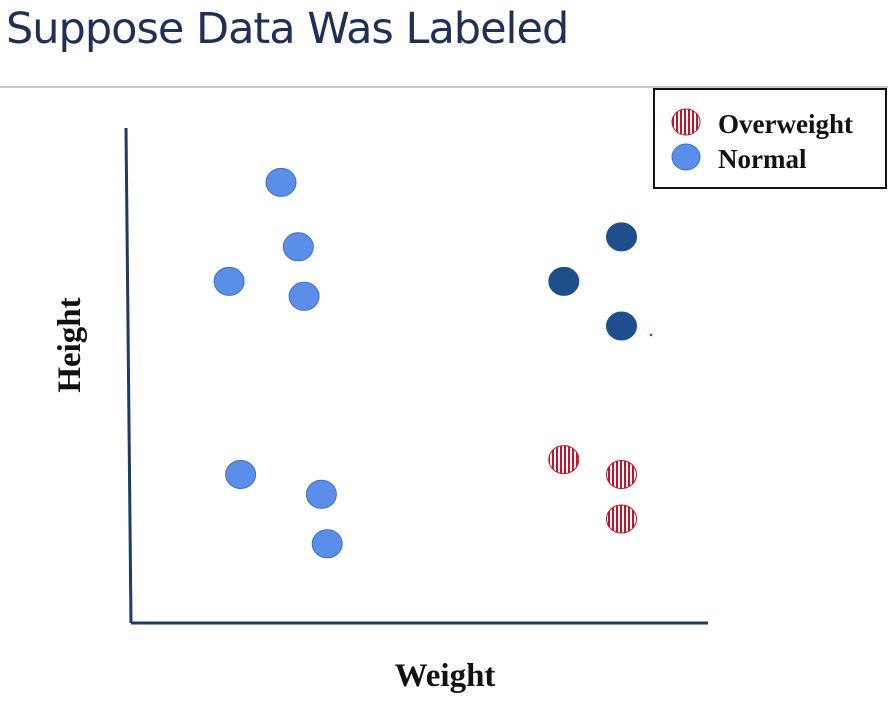 This screenshot has height=701, width=888. What do you see at coordinates (445, 676) in the screenshot?
I see `x-axis-label: Weight` at bounding box center [445, 676].